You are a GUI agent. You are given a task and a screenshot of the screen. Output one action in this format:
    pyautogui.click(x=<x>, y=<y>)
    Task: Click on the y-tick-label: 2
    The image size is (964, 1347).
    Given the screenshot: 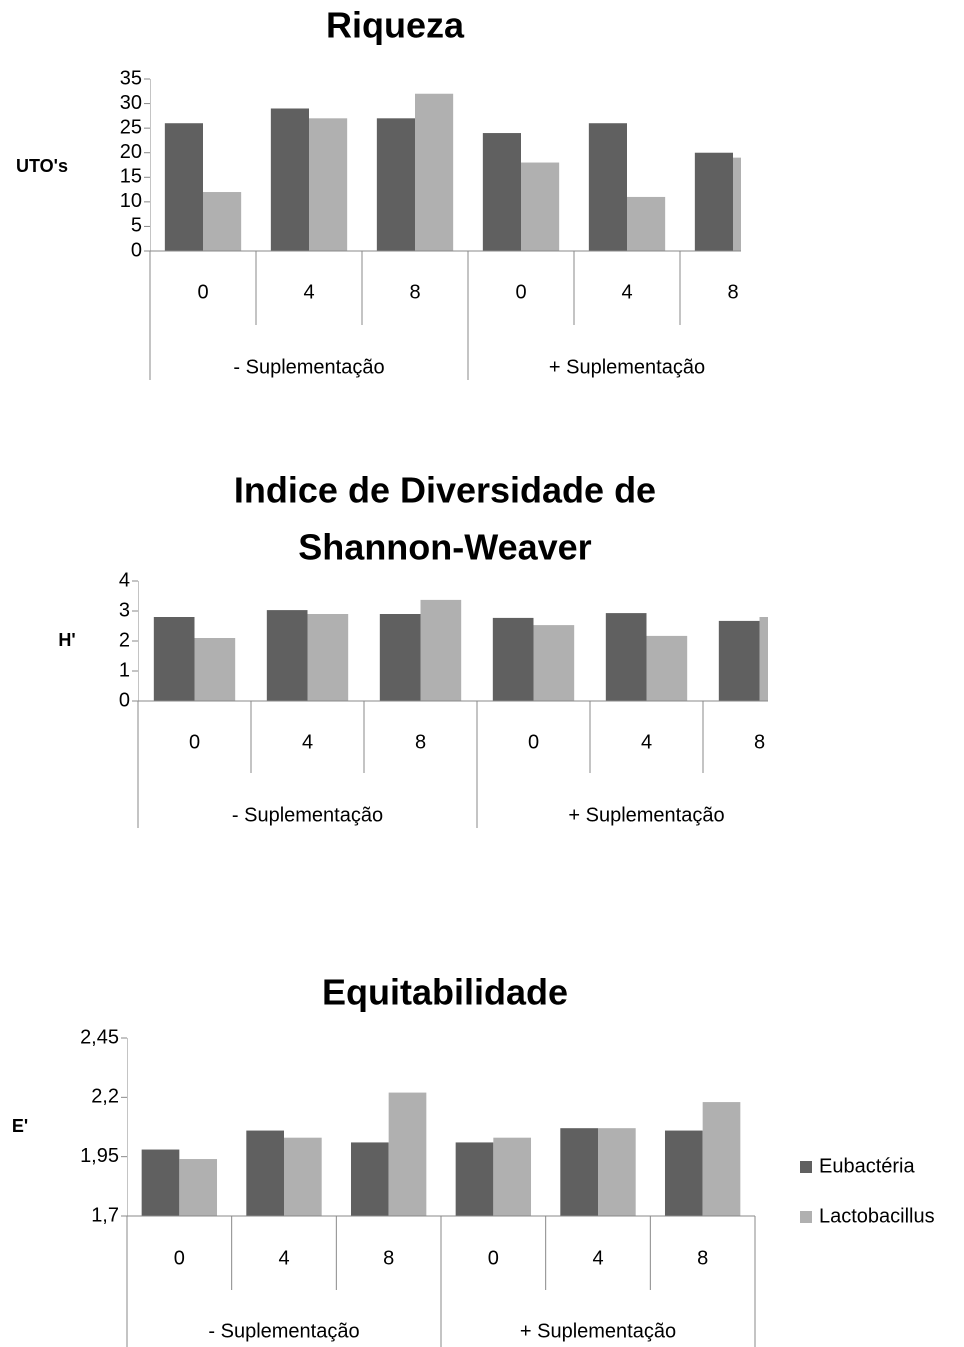 What is the action you would take?
    pyautogui.click(x=124, y=640)
    